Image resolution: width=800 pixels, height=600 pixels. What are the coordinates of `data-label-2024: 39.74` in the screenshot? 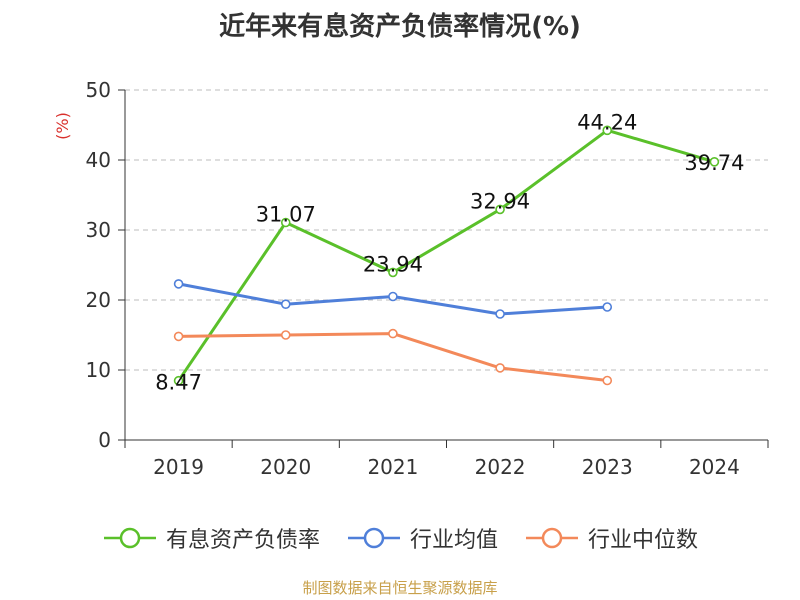 It's located at (714, 163).